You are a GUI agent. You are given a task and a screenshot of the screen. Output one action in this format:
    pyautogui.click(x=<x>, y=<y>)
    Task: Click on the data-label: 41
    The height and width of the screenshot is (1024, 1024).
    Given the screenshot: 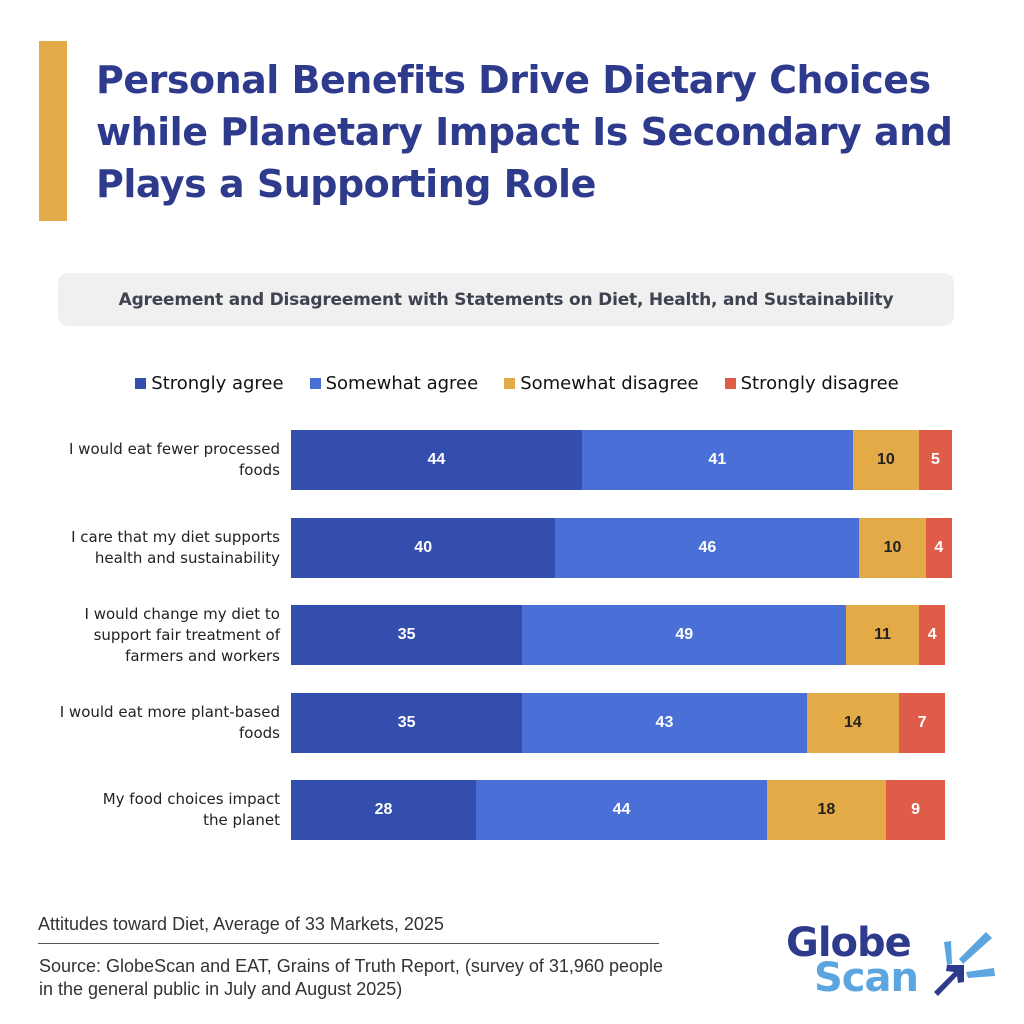 What is the action you would take?
    pyautogui.click(x=717, y=459)
    